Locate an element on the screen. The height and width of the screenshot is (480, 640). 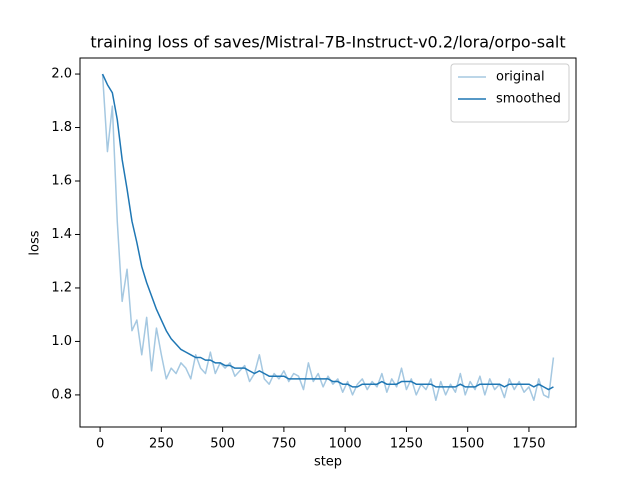
x-tick-label: 0 is located at coordinates (100, 444).